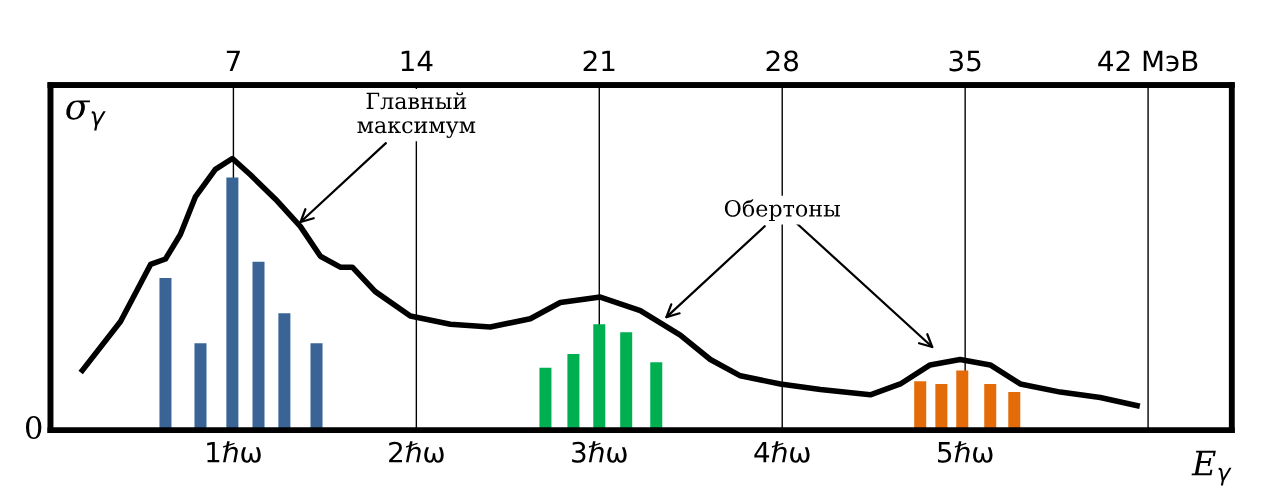  I want to click on annotation: Обертоны, so click(782, 210).